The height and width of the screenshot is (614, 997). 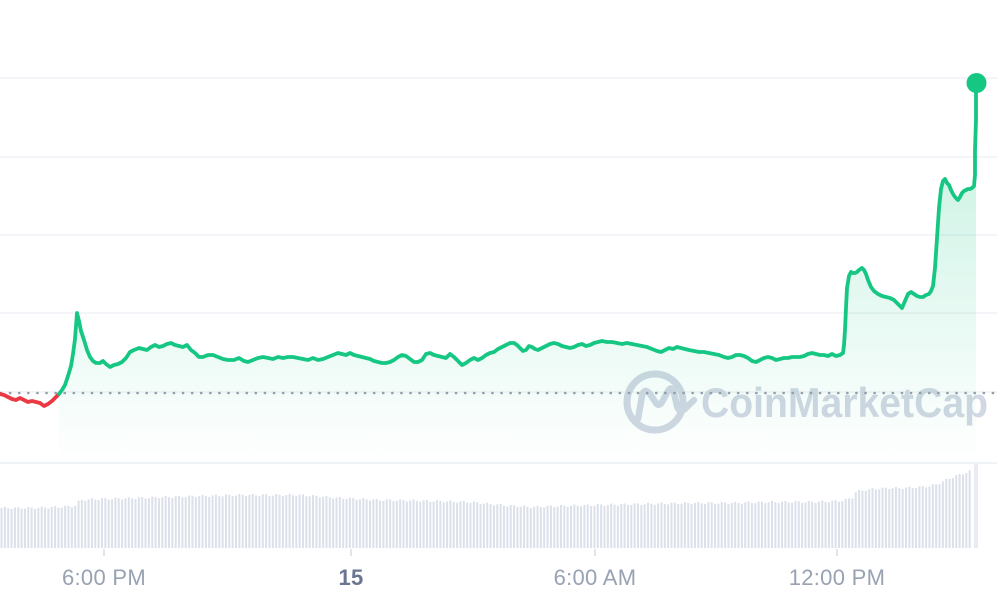 What do you see at coordinates (104, 577) in the screenshot?
I see `x-axis-label-6pm: 6:00 PM` at bounding box center [104, 577].